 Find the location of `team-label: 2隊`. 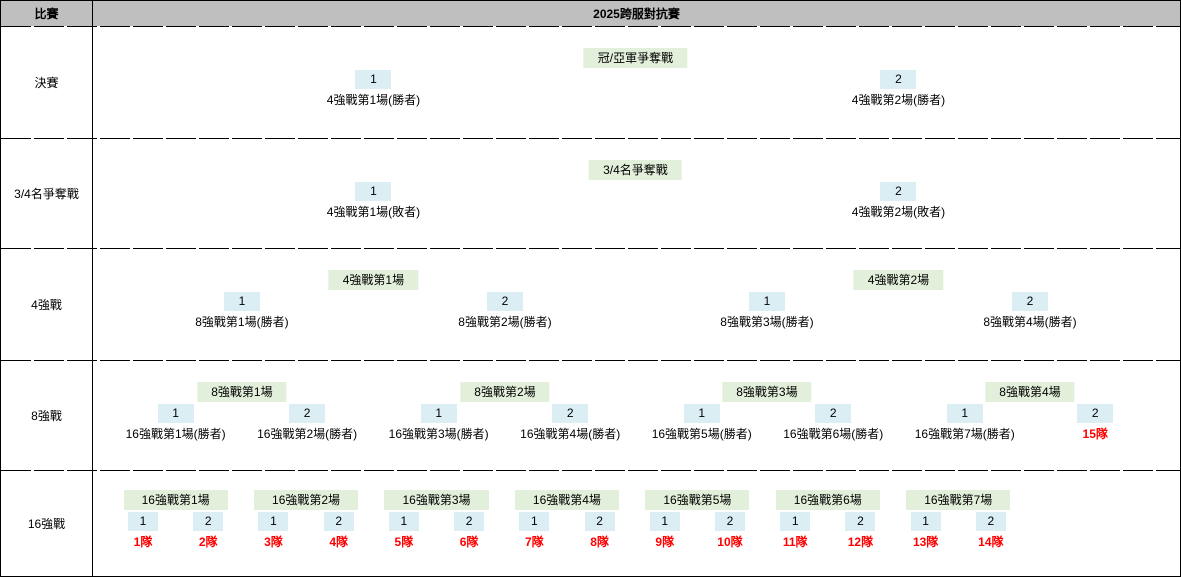

team-label: 2隊 is located at coordinates (208, 542).